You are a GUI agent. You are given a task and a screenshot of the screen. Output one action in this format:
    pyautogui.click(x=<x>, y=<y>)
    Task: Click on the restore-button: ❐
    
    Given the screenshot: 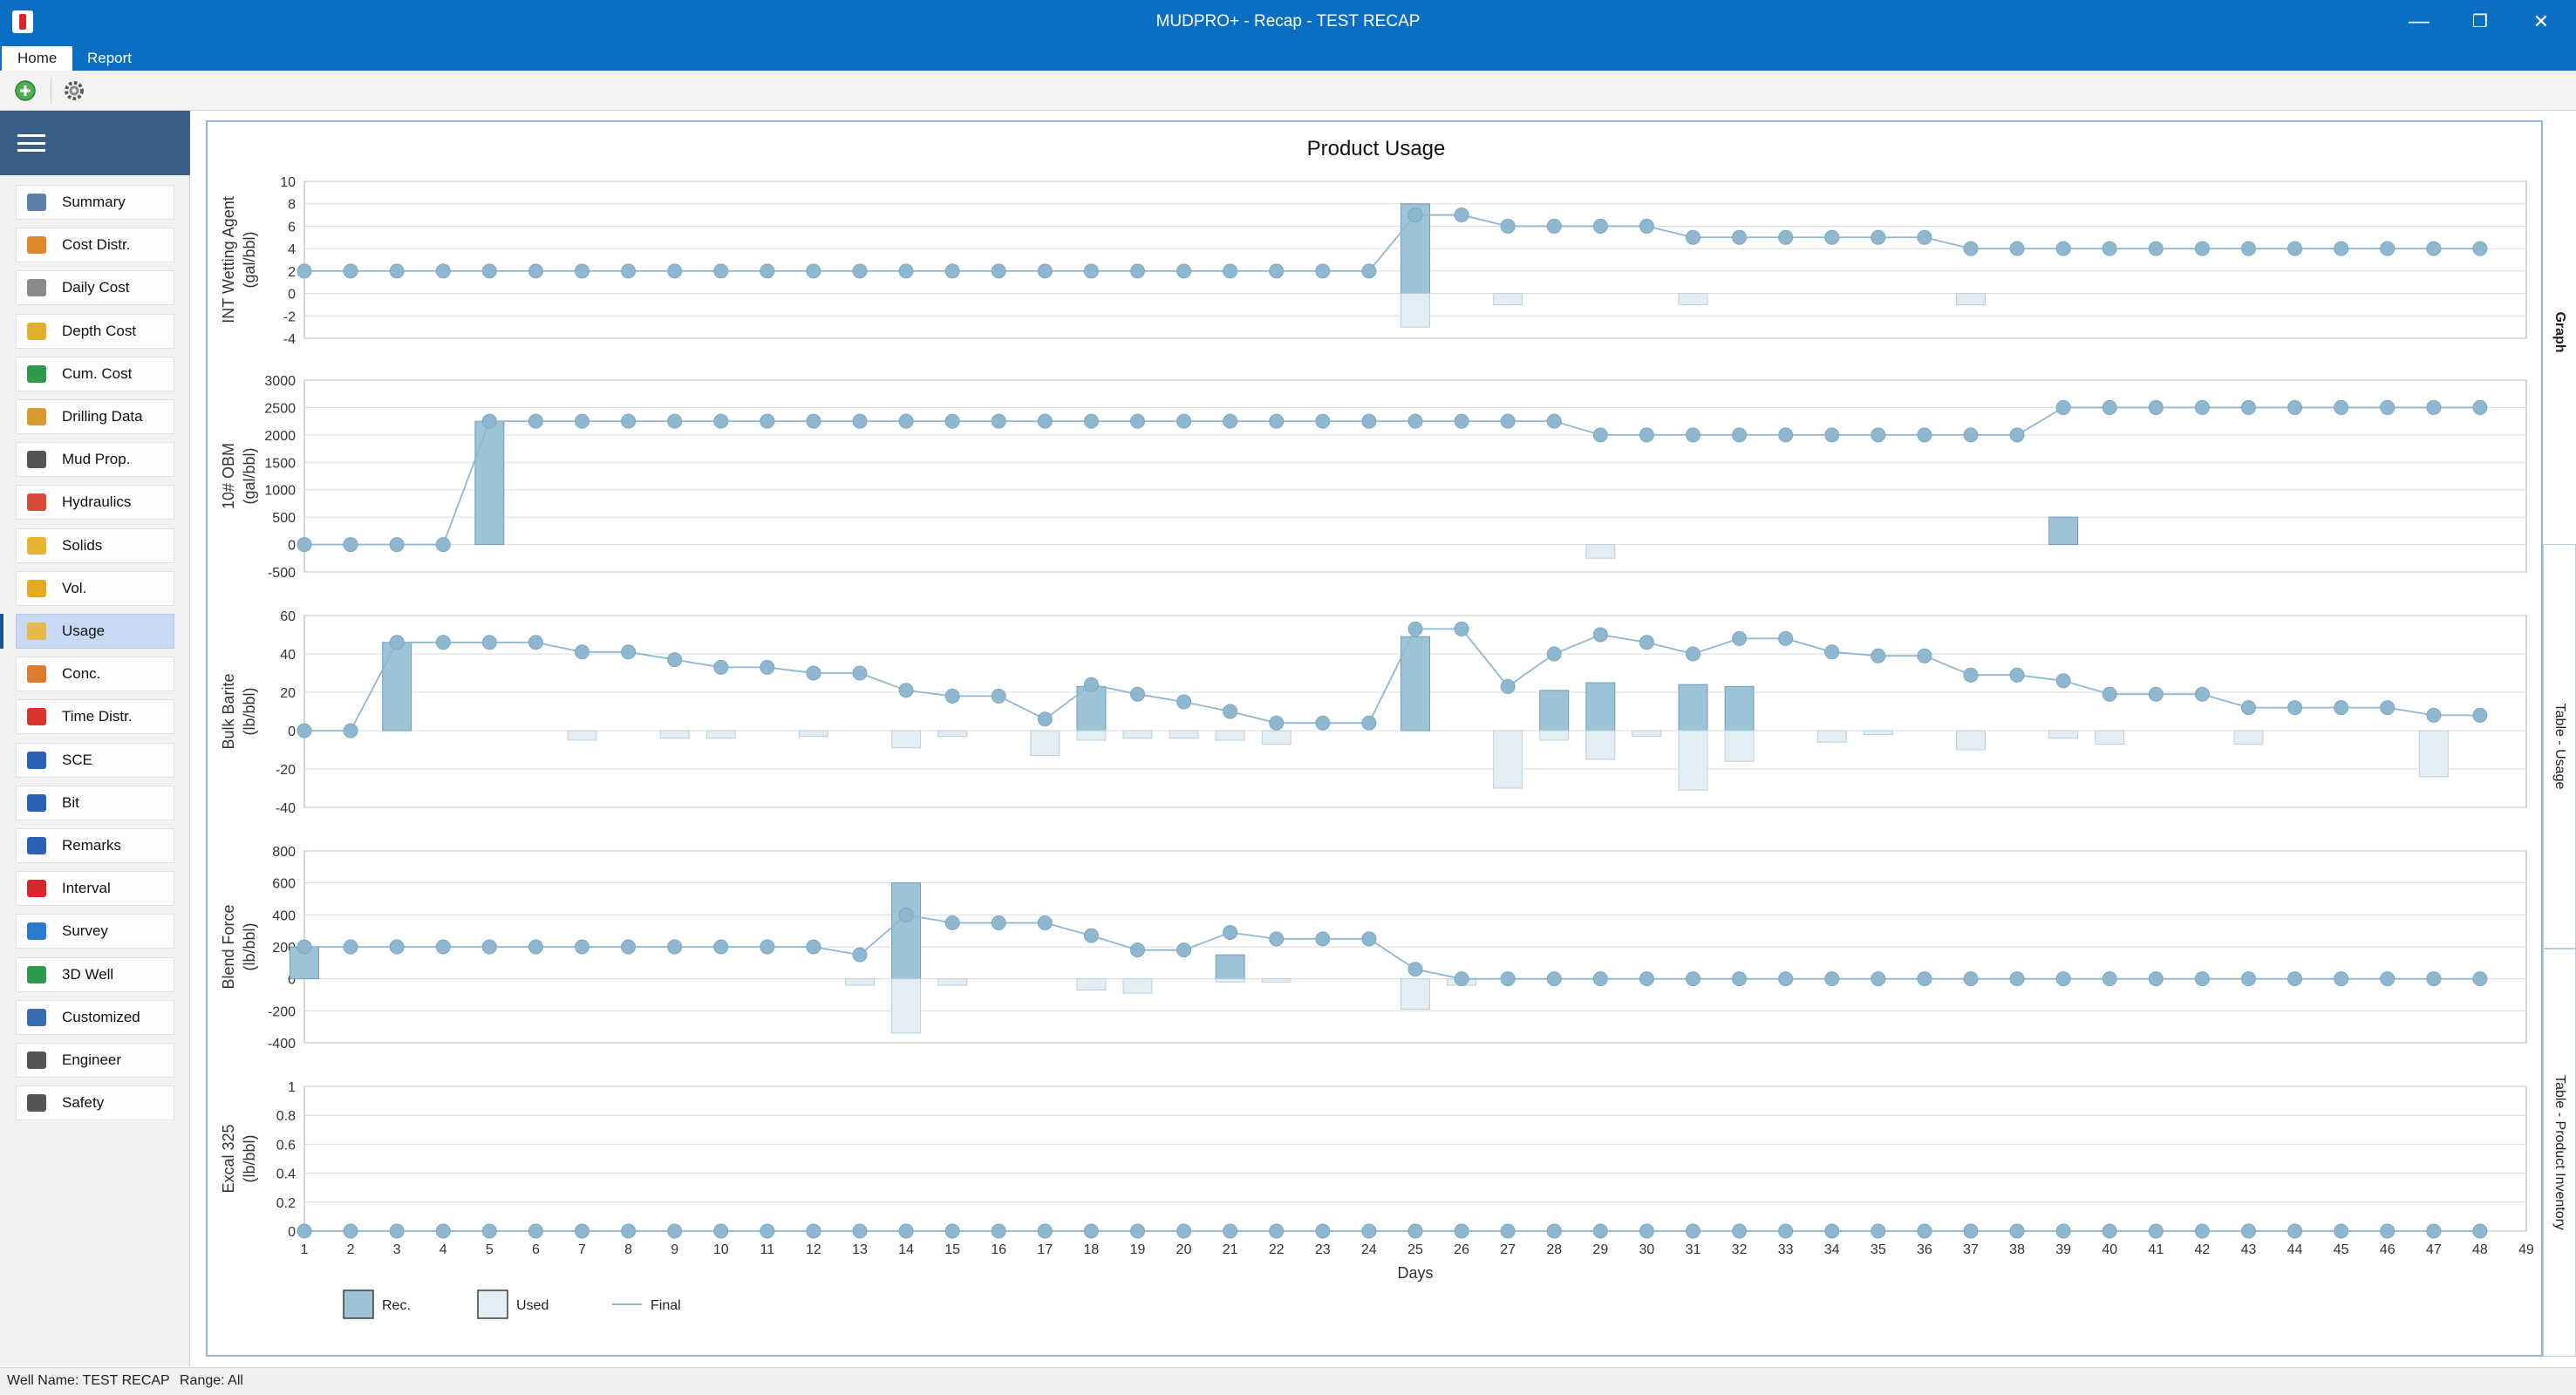 What is the action you would take?
    pyautogui.click(x=2480, y=21)
    